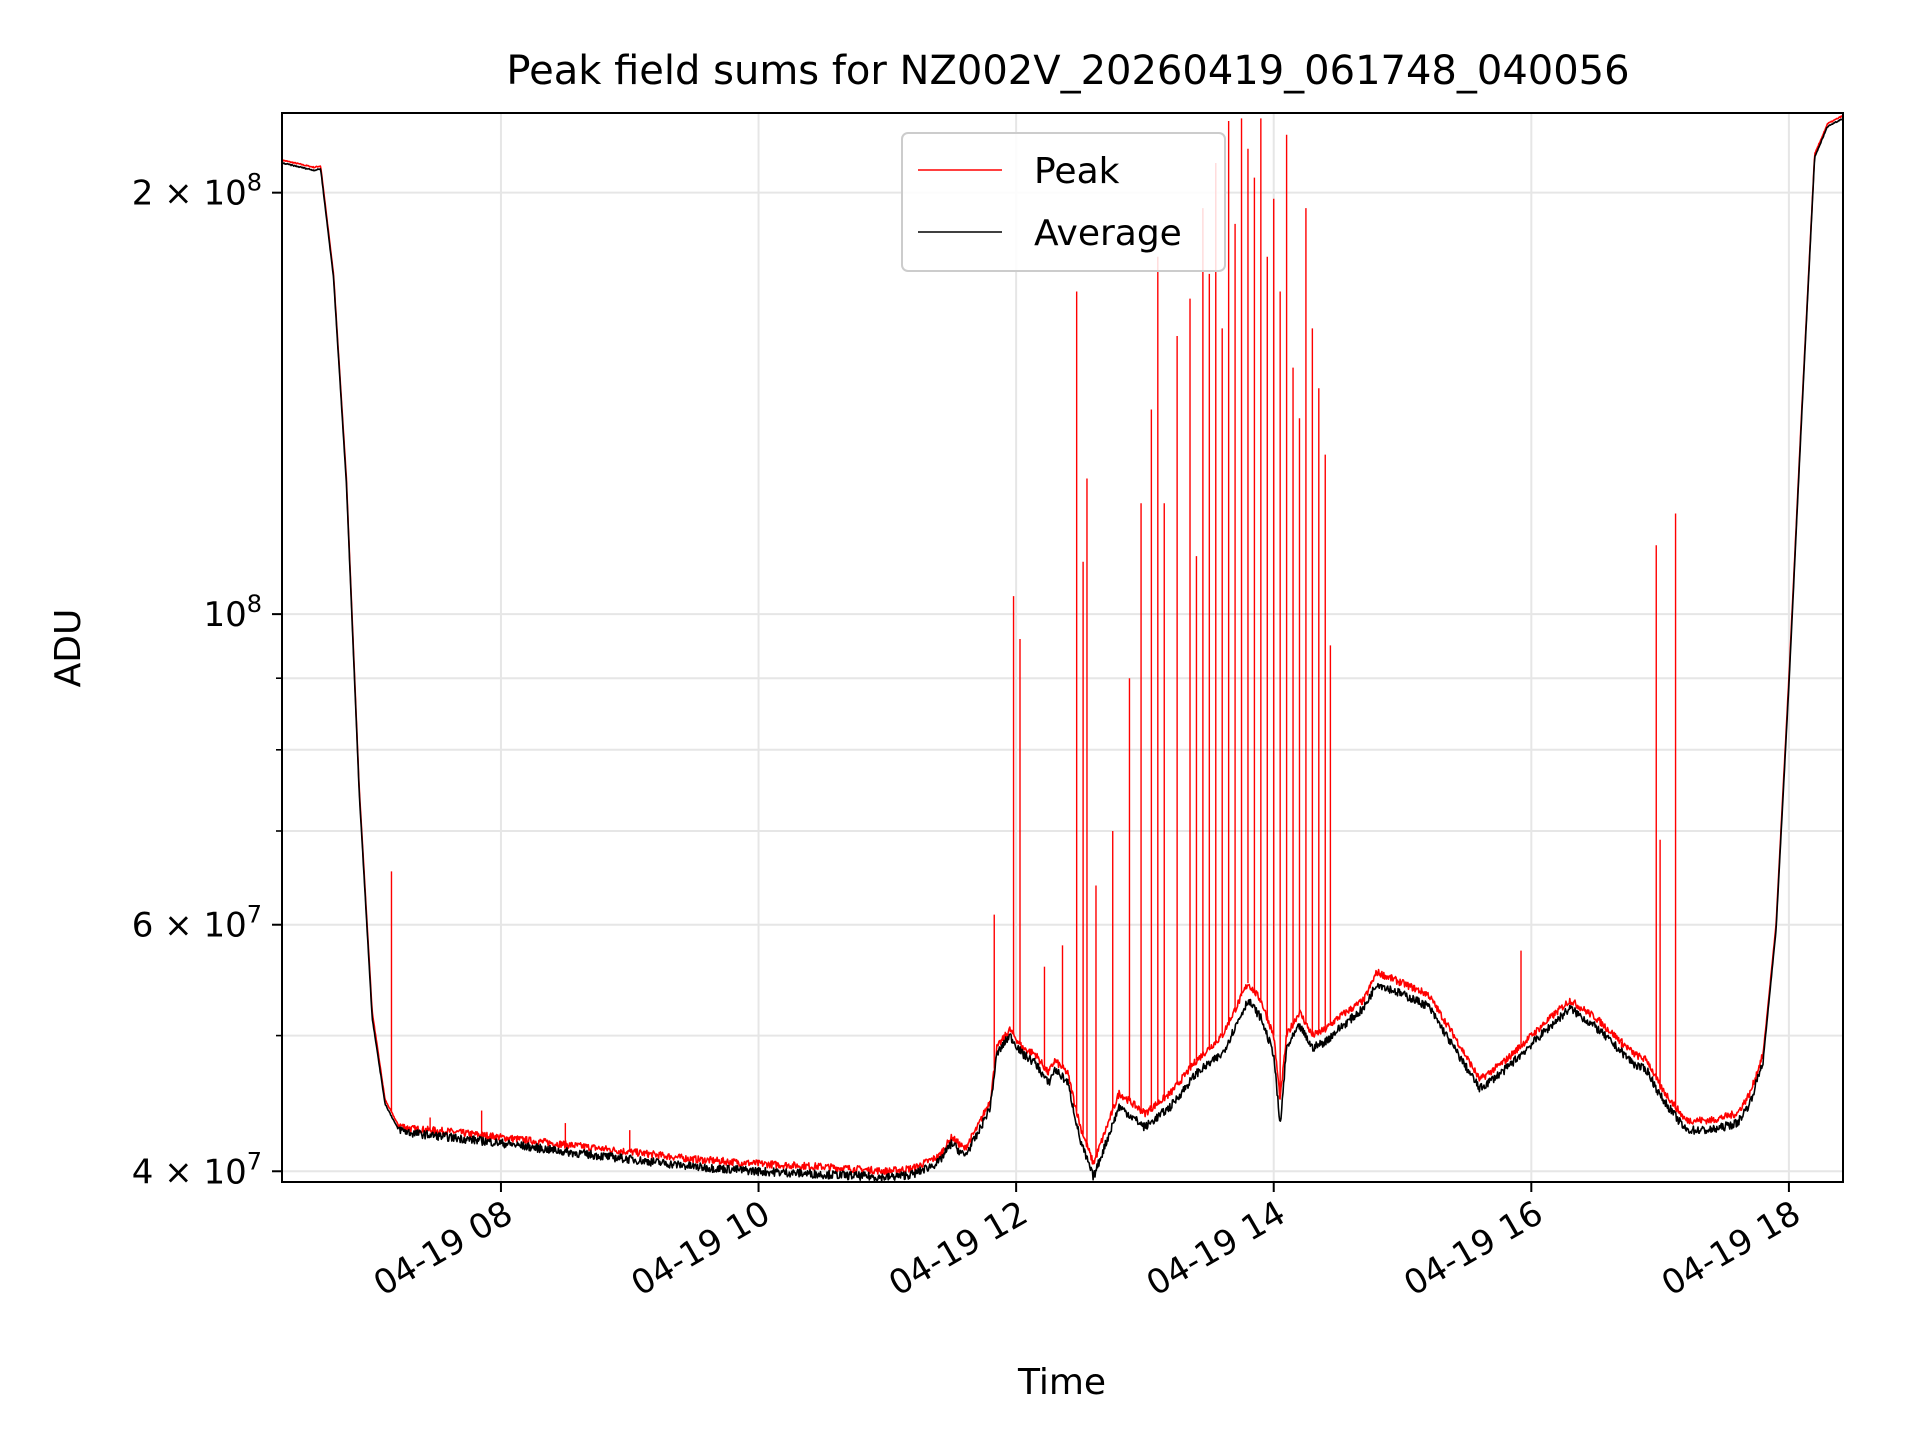 The height and width of the screenshot is (1440, 1920). Describe the element at coordinates (1077, 171) in the screenshot. I see `legend-peak-label: Peak` at that location.